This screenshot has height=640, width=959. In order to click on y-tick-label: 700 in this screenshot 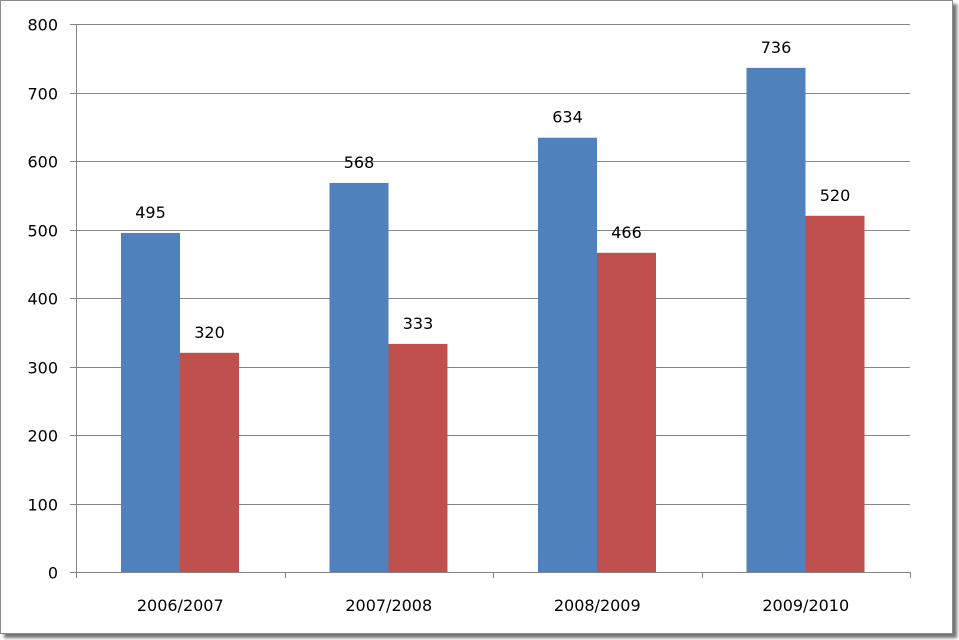, I will do `click(42, 94)`.